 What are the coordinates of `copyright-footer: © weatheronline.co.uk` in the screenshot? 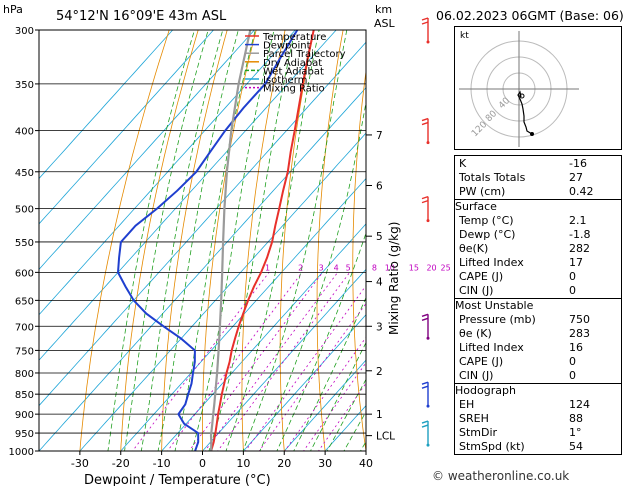 It's located at (501, 476).